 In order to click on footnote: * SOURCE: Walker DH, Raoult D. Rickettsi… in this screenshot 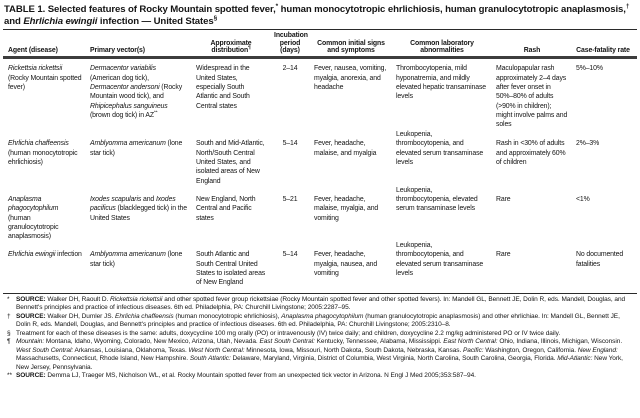, I will do `click(320, 304)`.